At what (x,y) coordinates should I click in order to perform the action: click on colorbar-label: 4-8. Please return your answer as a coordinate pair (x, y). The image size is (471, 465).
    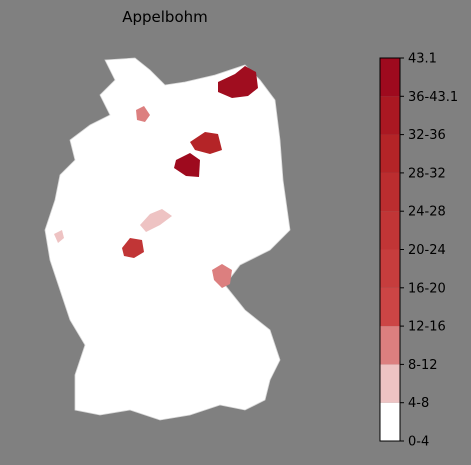
    Looking at the image, I should click on (418, 403).